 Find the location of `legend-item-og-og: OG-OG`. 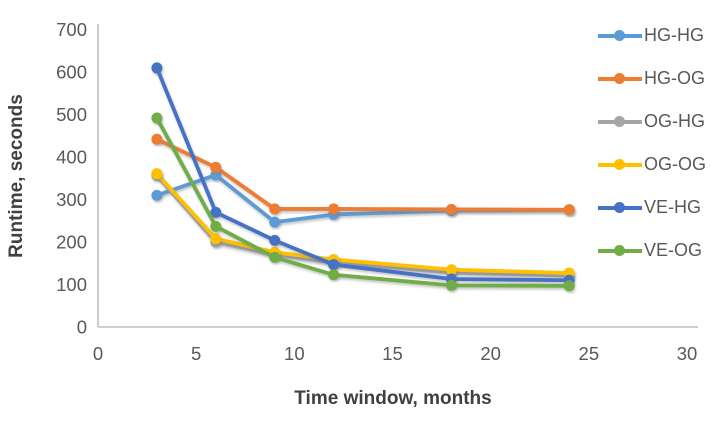

legend-item-og-og: OG-OG is located at coordinates (660, 164).